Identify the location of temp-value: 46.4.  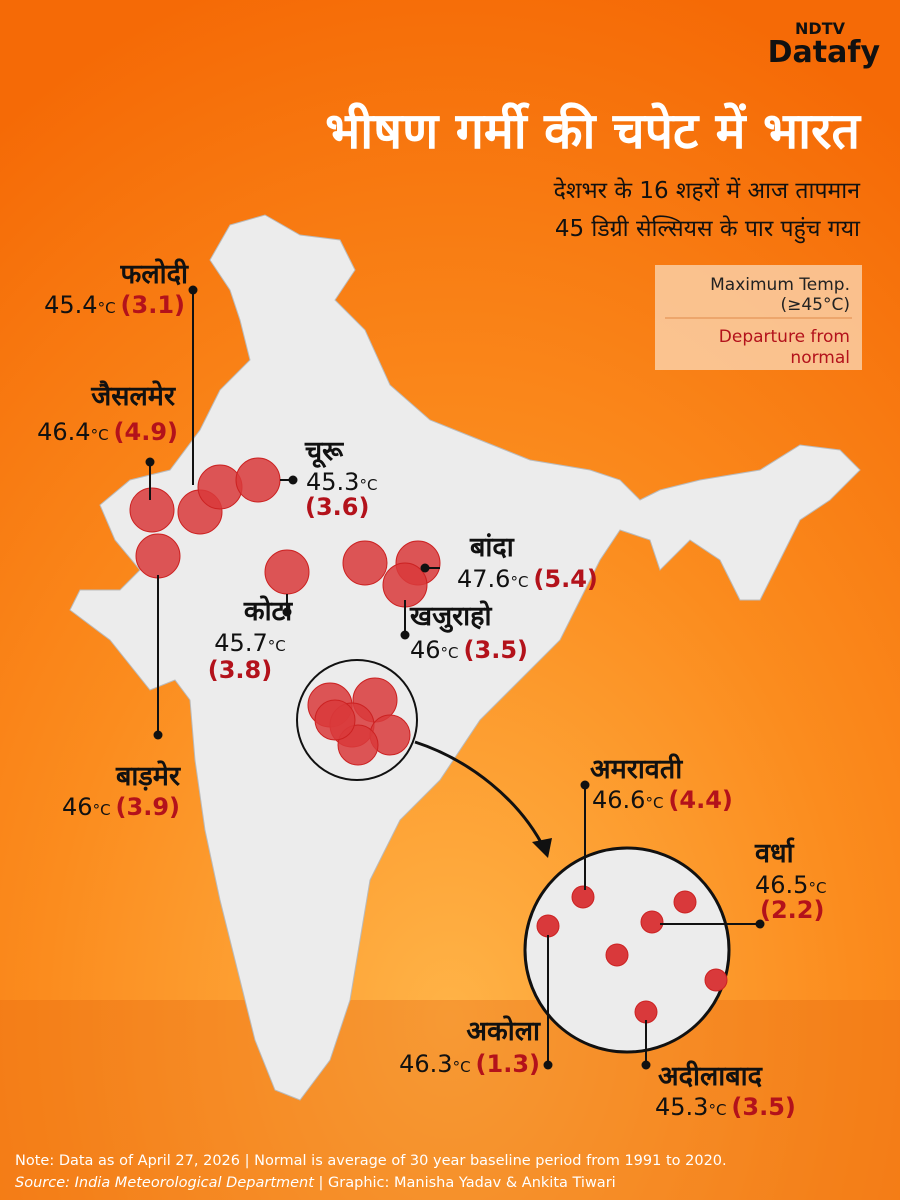
(63, 432).